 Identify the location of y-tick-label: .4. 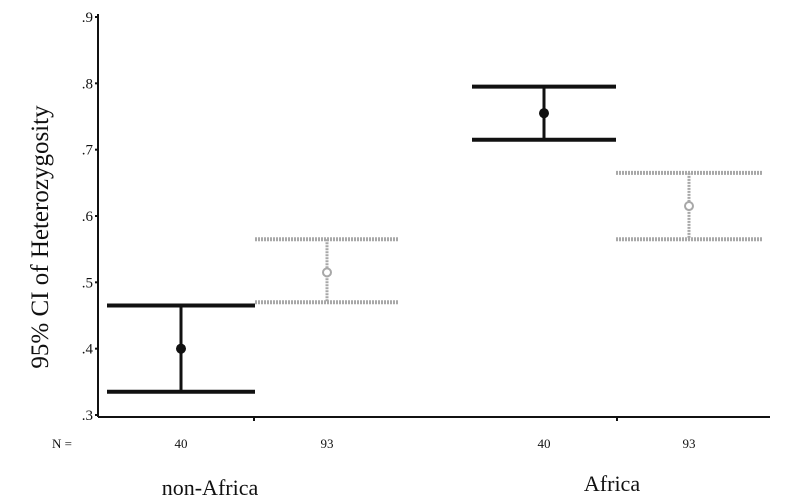
(88, 350).